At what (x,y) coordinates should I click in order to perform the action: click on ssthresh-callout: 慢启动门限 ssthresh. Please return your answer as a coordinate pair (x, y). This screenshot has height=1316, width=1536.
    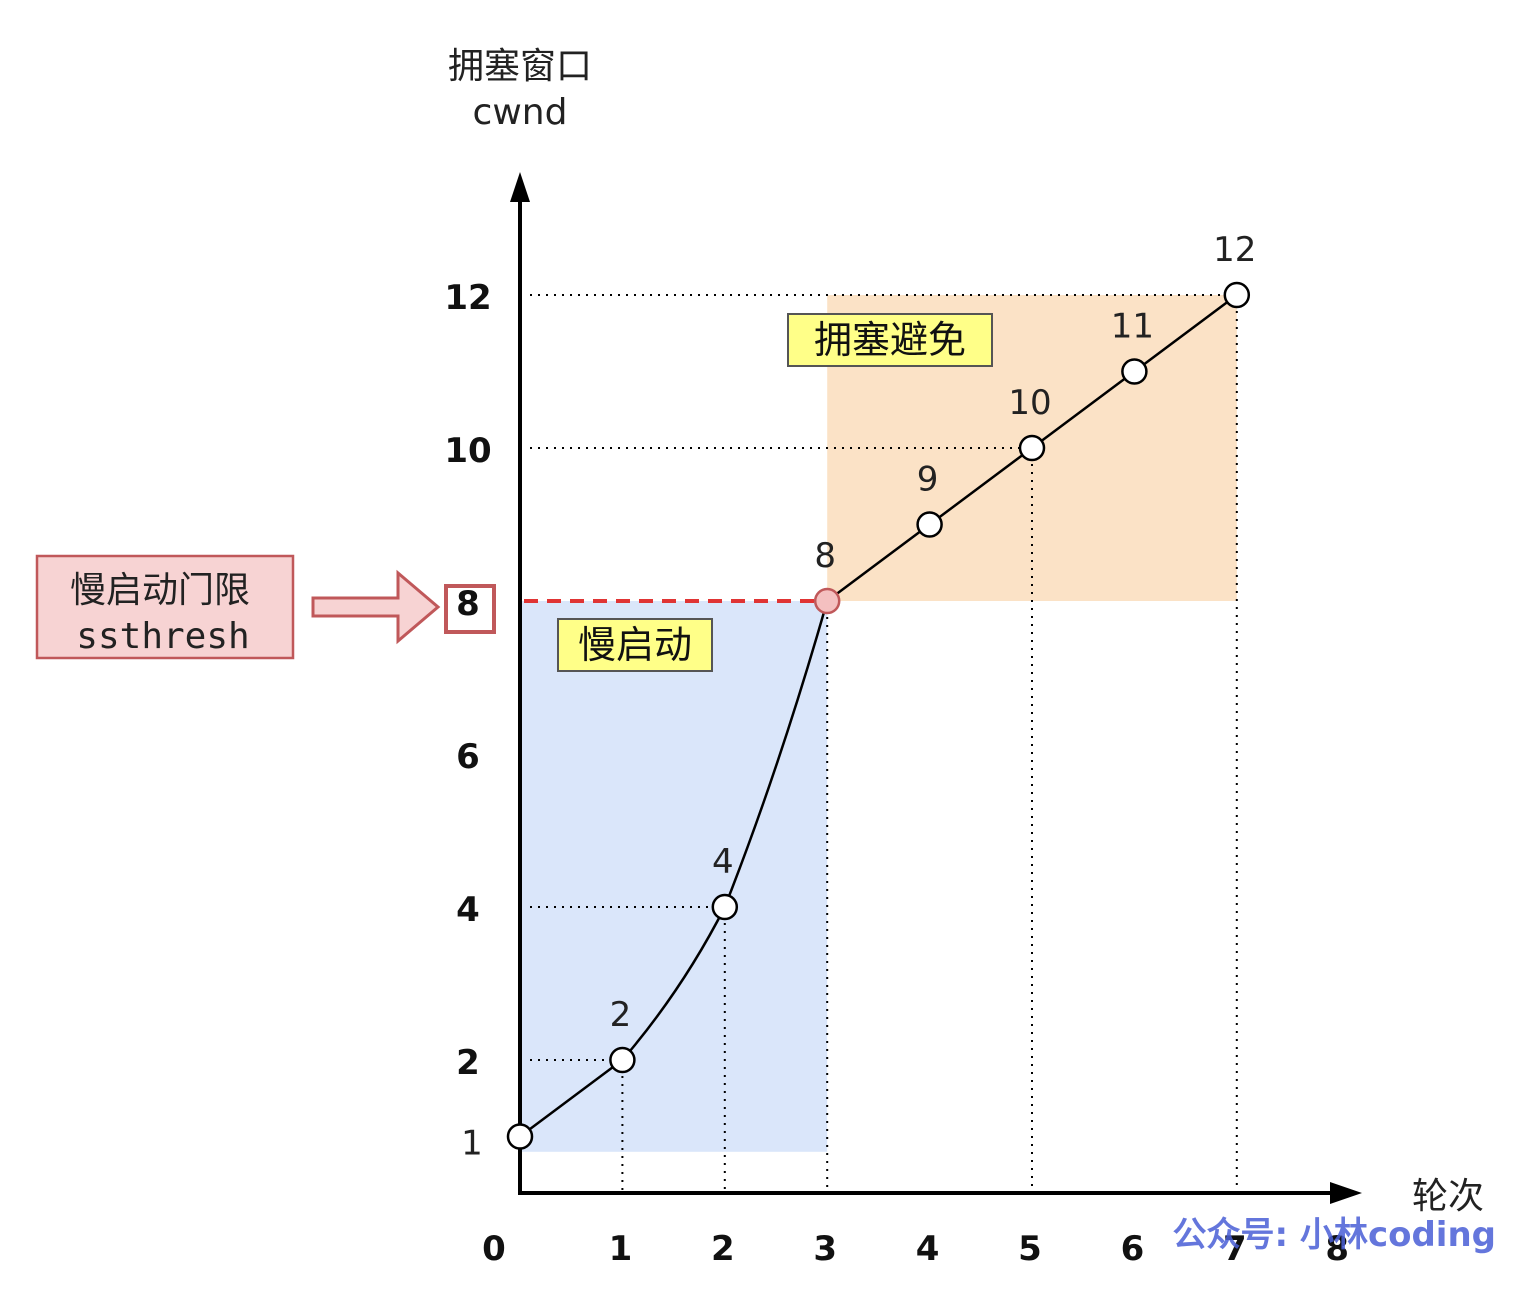
    Looking at the image, I should click on (238, 607).